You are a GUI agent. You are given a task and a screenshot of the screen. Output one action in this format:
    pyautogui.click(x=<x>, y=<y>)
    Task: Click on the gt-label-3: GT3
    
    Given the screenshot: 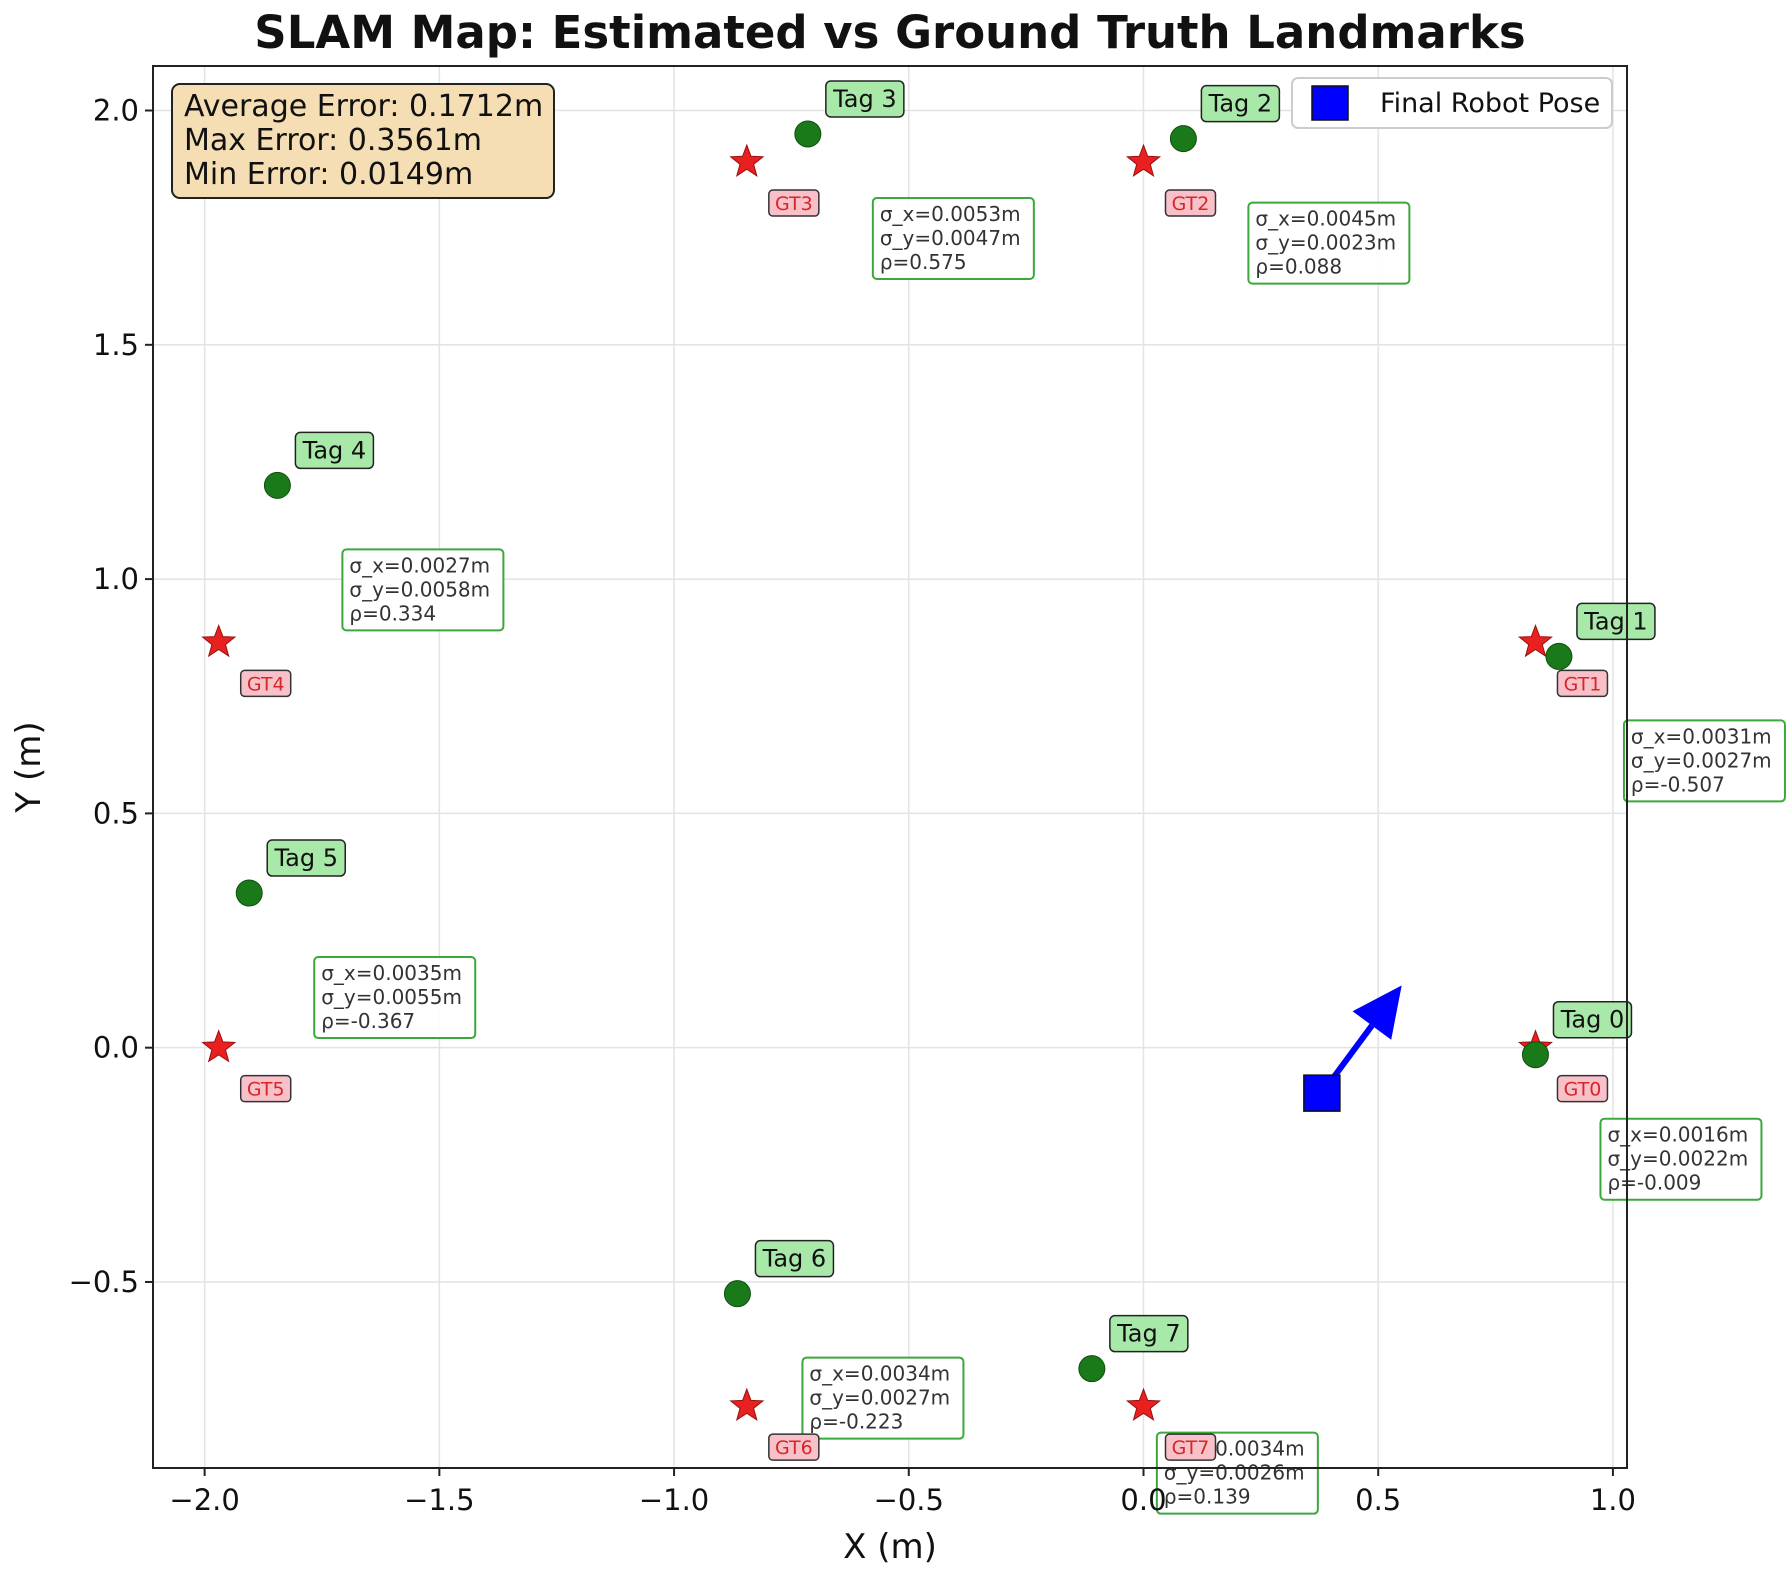 What is the action you would take?
    pyautogui.click(x=794, y=204)
    